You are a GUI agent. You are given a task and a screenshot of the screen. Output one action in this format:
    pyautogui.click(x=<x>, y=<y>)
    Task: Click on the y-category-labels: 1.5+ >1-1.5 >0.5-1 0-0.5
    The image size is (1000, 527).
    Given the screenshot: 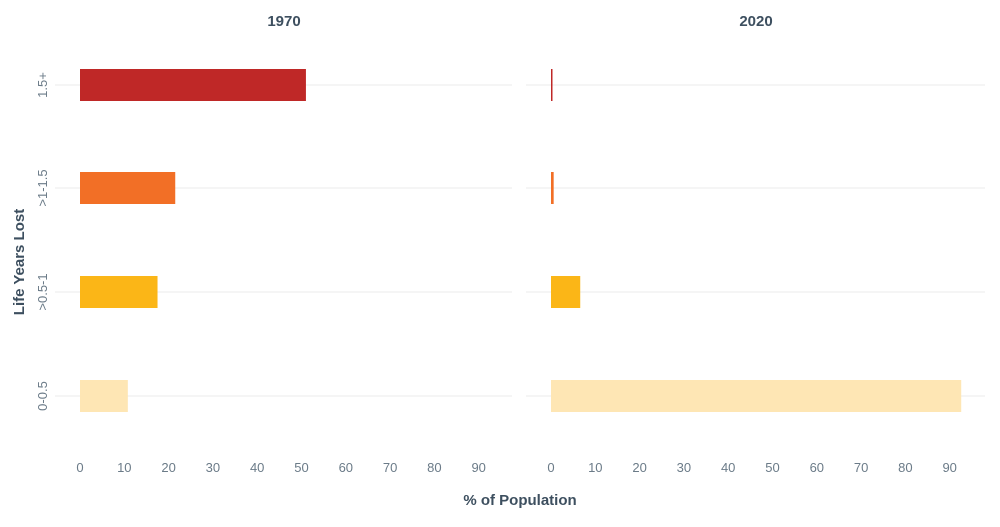 What is the action you would take?
    pyautogui.click(x=42, y=241)
    